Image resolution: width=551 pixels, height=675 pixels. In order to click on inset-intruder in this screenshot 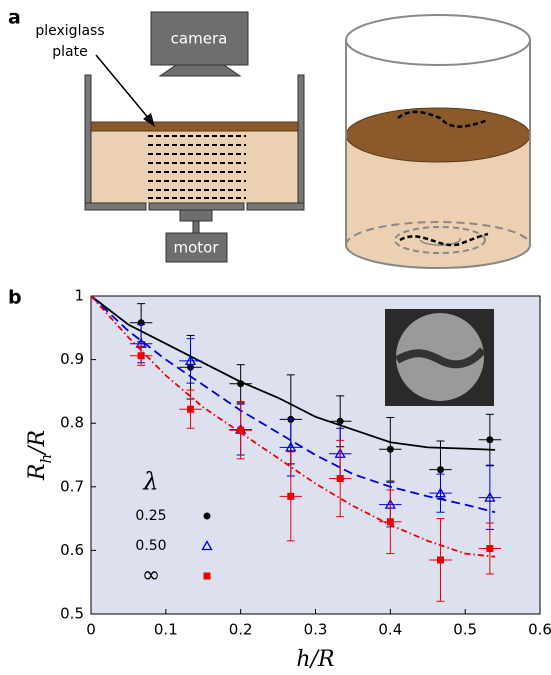, I will do `click(441, 358)`.